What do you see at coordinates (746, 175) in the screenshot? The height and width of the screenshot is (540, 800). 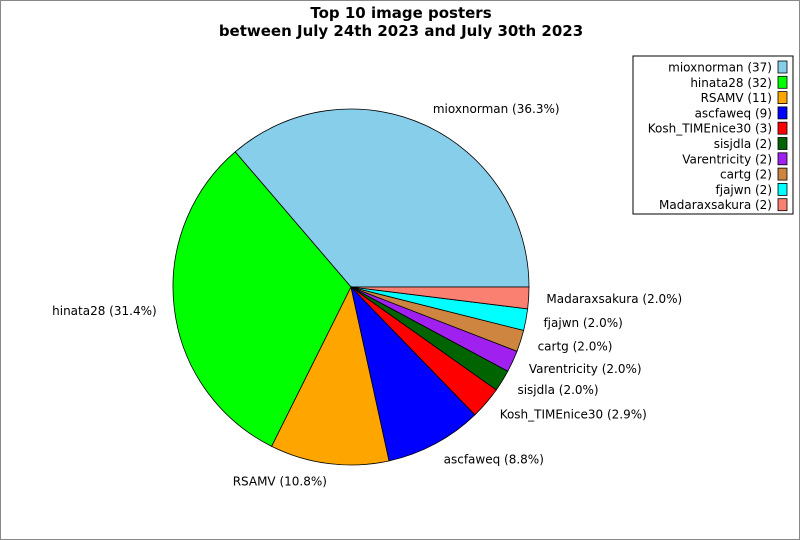 I see `legend-entry: cartg (2)` at bounding box center [746, 175].